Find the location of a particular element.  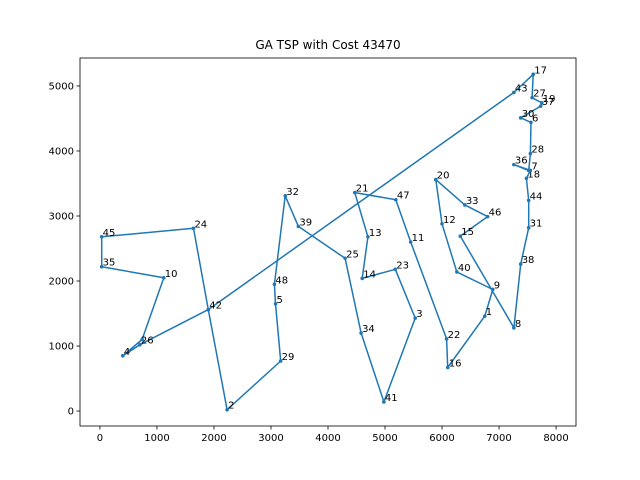

node-label: 4 is located at coordinates (127, 352).